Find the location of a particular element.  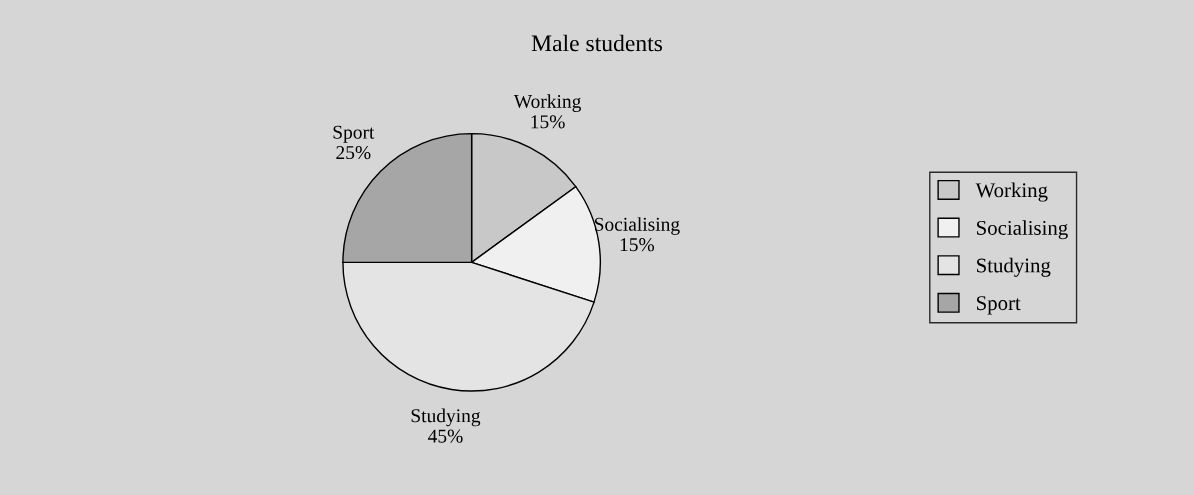

legend-label: Studying is located at coordinates (1014, 267).